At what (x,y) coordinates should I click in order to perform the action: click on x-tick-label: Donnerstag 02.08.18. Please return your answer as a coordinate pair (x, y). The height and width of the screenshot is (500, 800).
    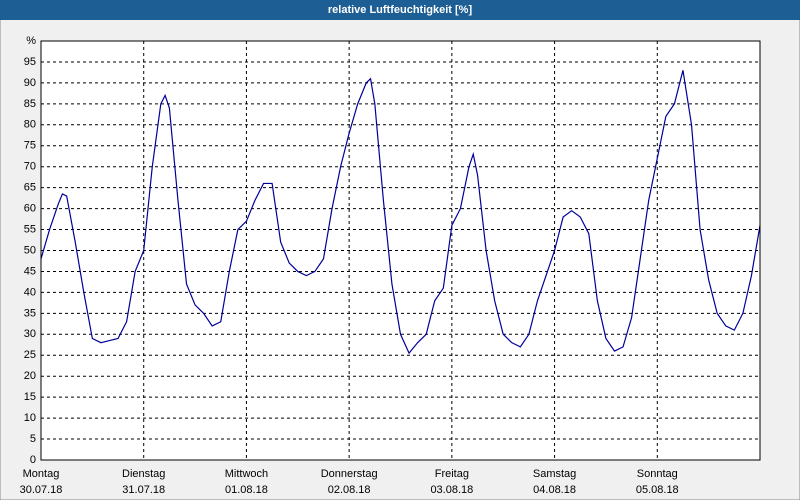
    Looking at the image, I should click on (349, 482).